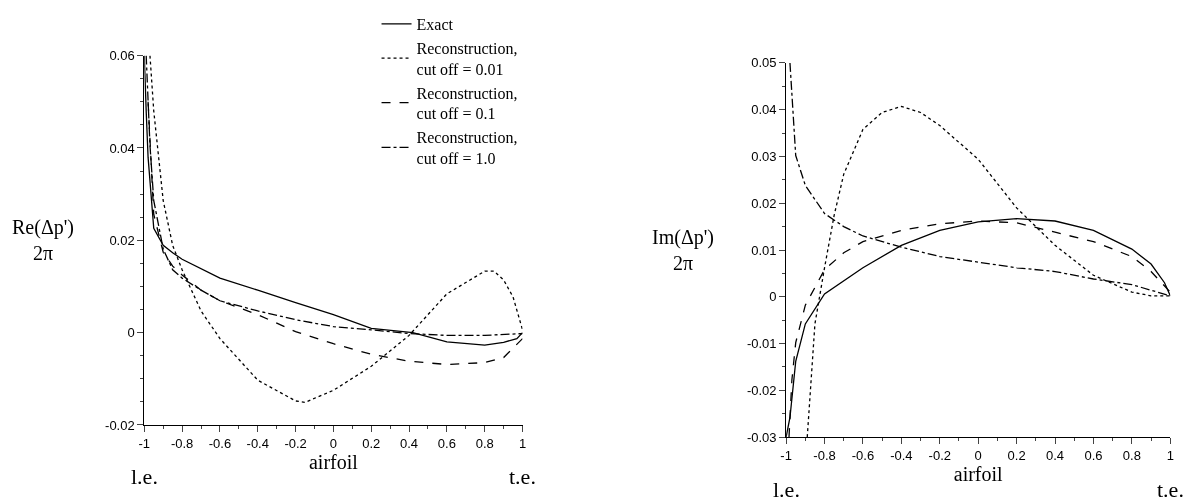 This screenshot has height=501, width=1192. Describe the element at coordinates (761, 437) in the screenshot. I see `y-tick-label: -0.03` at that location.